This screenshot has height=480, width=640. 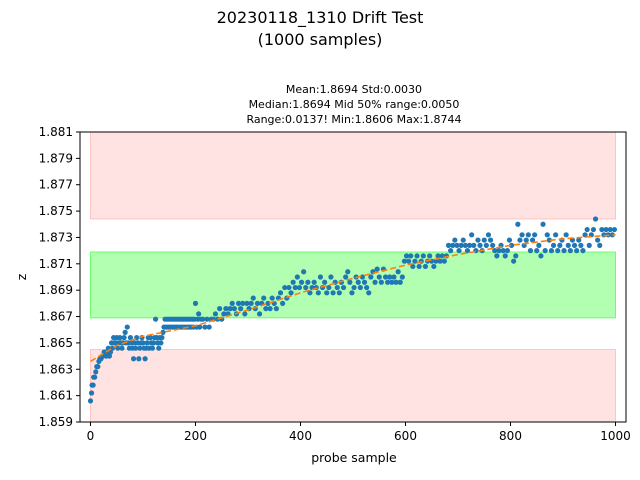 What do you see at coordinates (56, 290) in the screenshot?
I see `y-tick-label: 1.869` at bounding box center [56, 290].